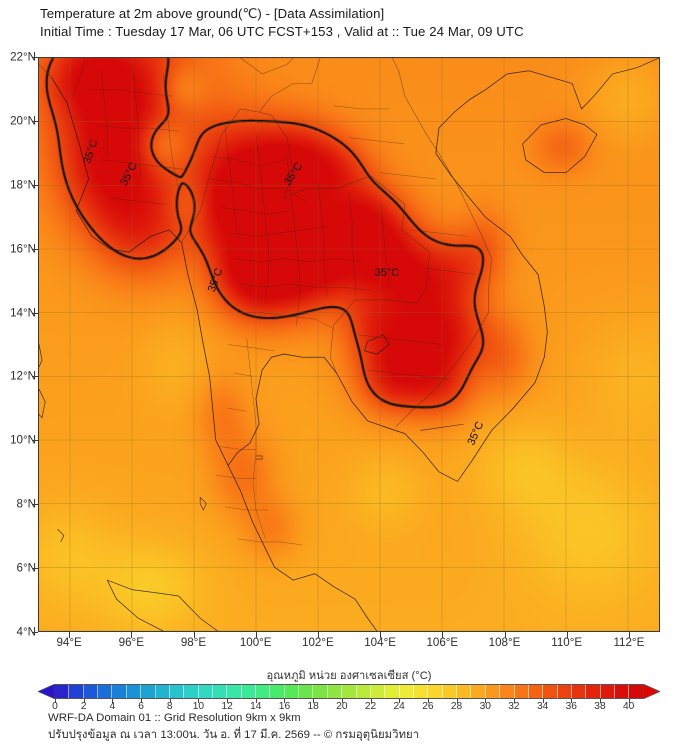 This screenshot has width=676, height=756. I want to click on x-axis-tick-label: 98°E, so click(193, 642).